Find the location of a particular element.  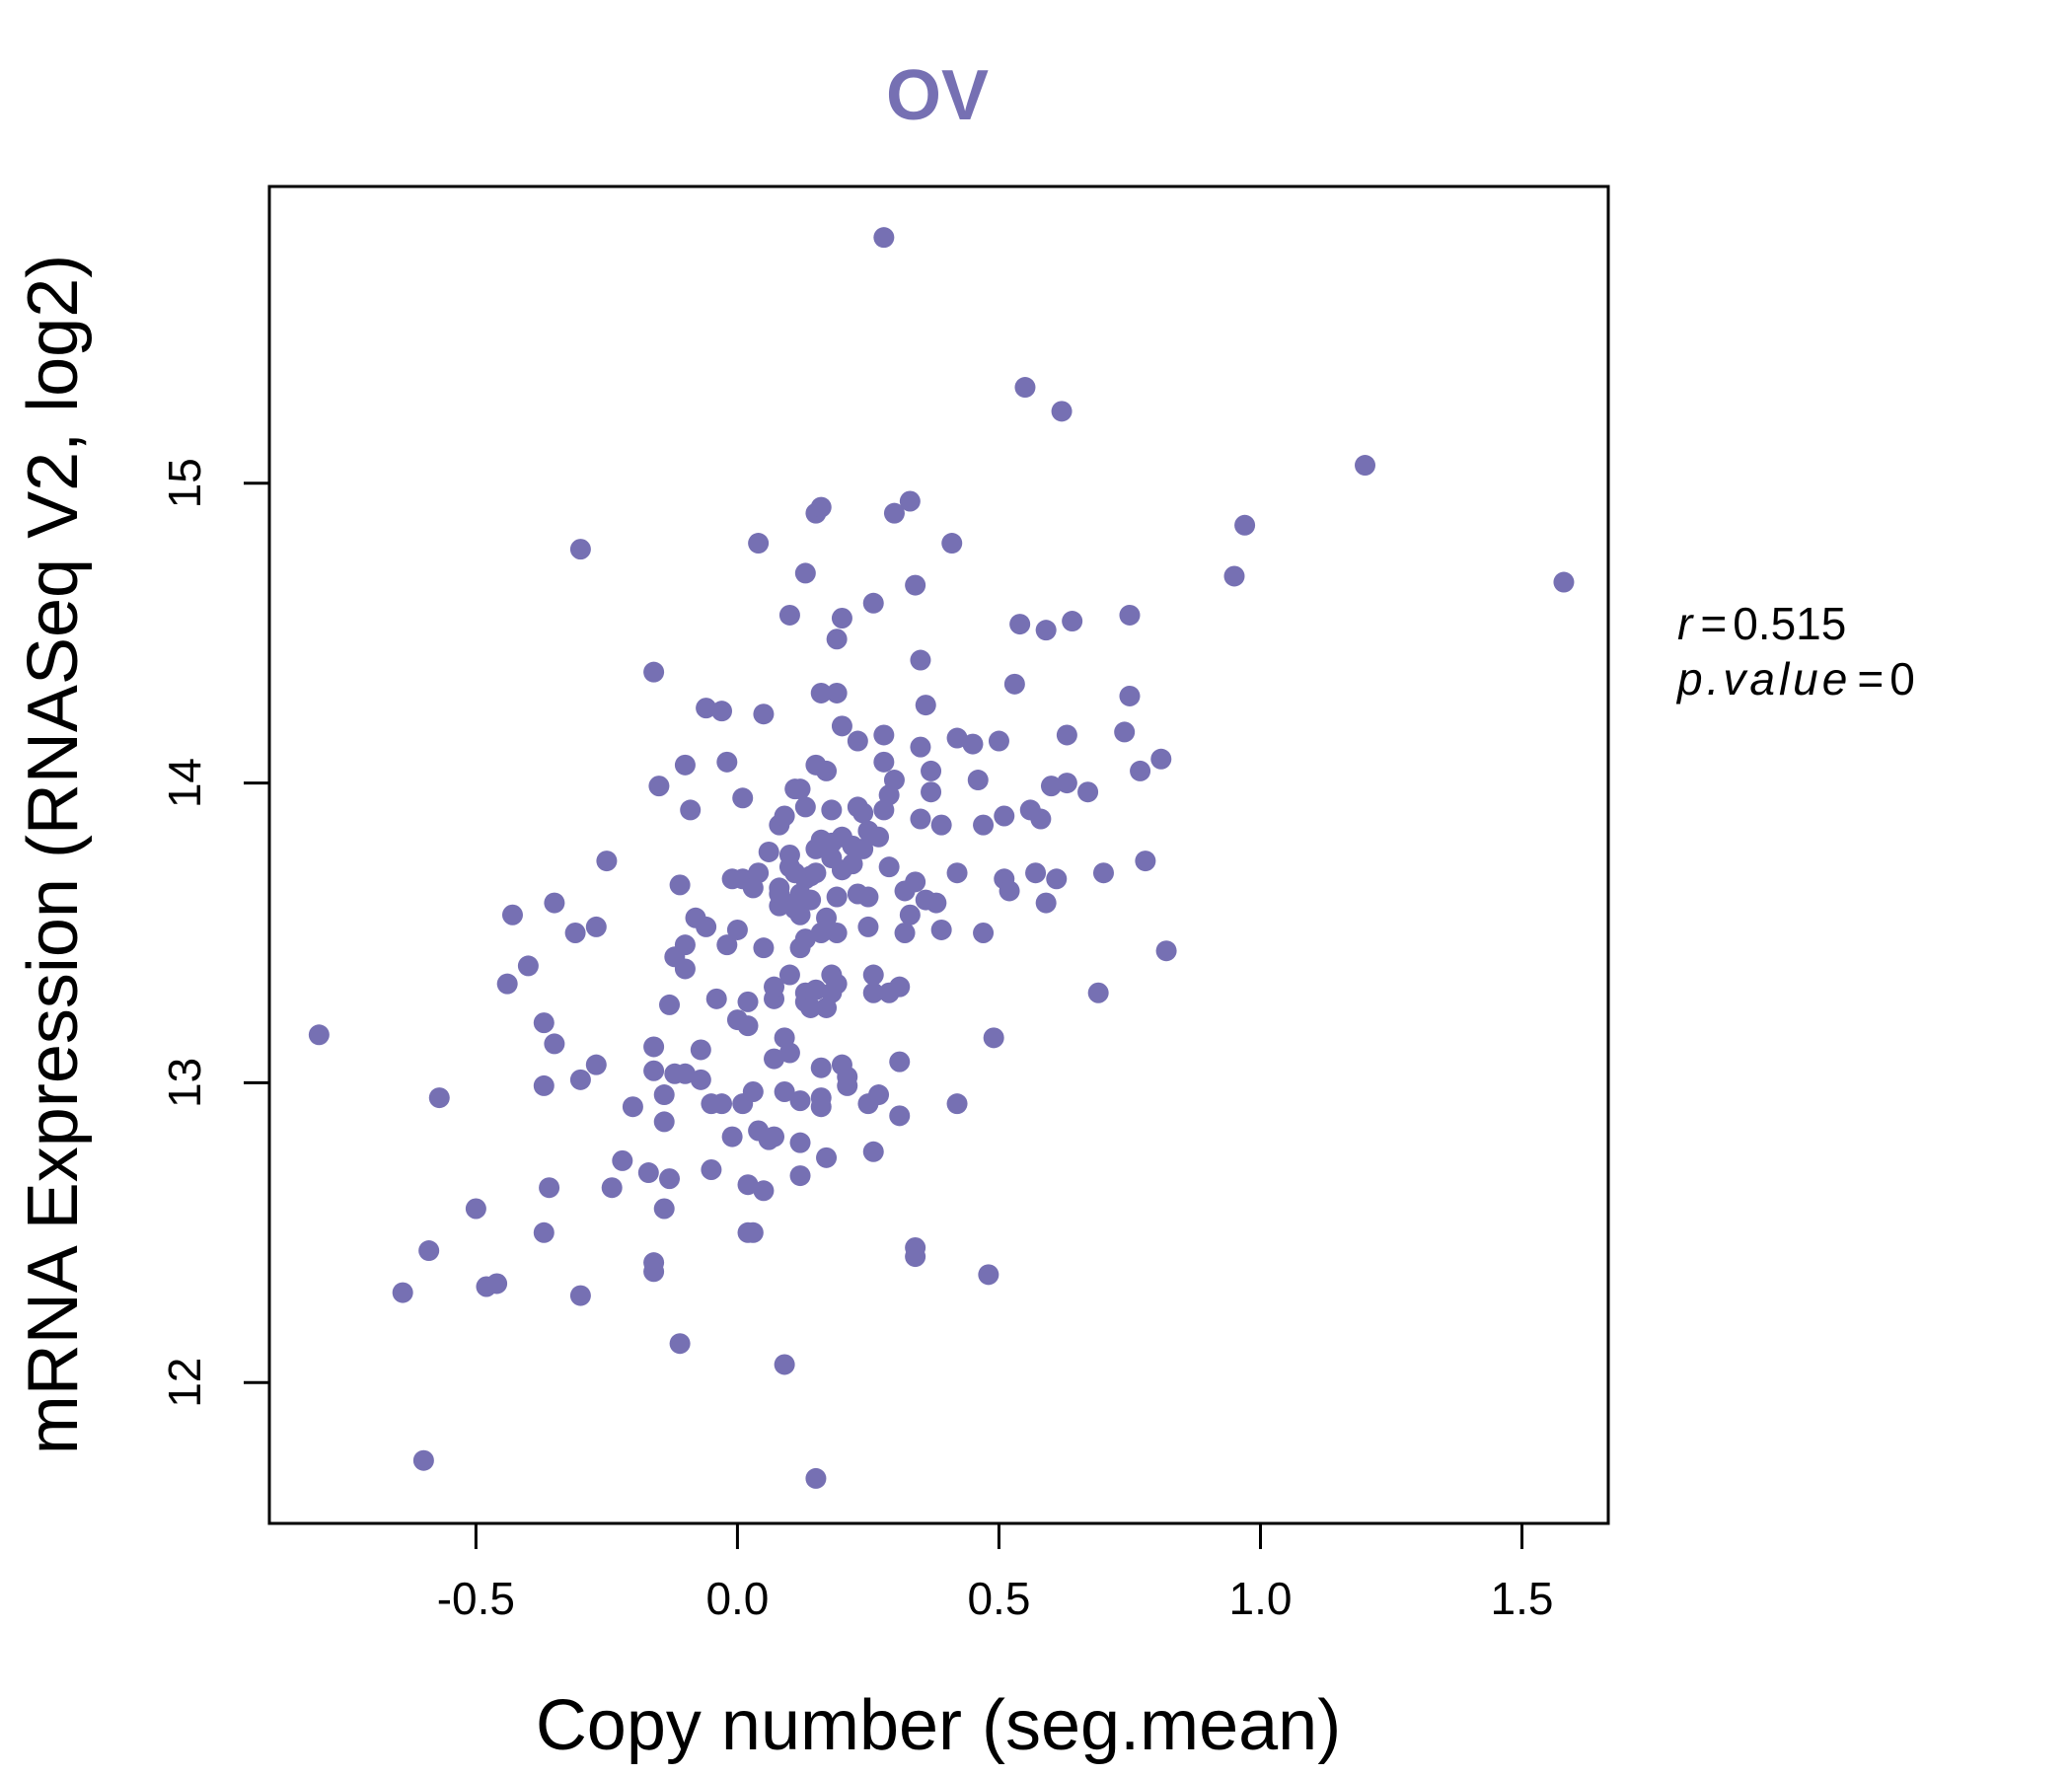

chart-title: OV is located at coordinates (938, 96).